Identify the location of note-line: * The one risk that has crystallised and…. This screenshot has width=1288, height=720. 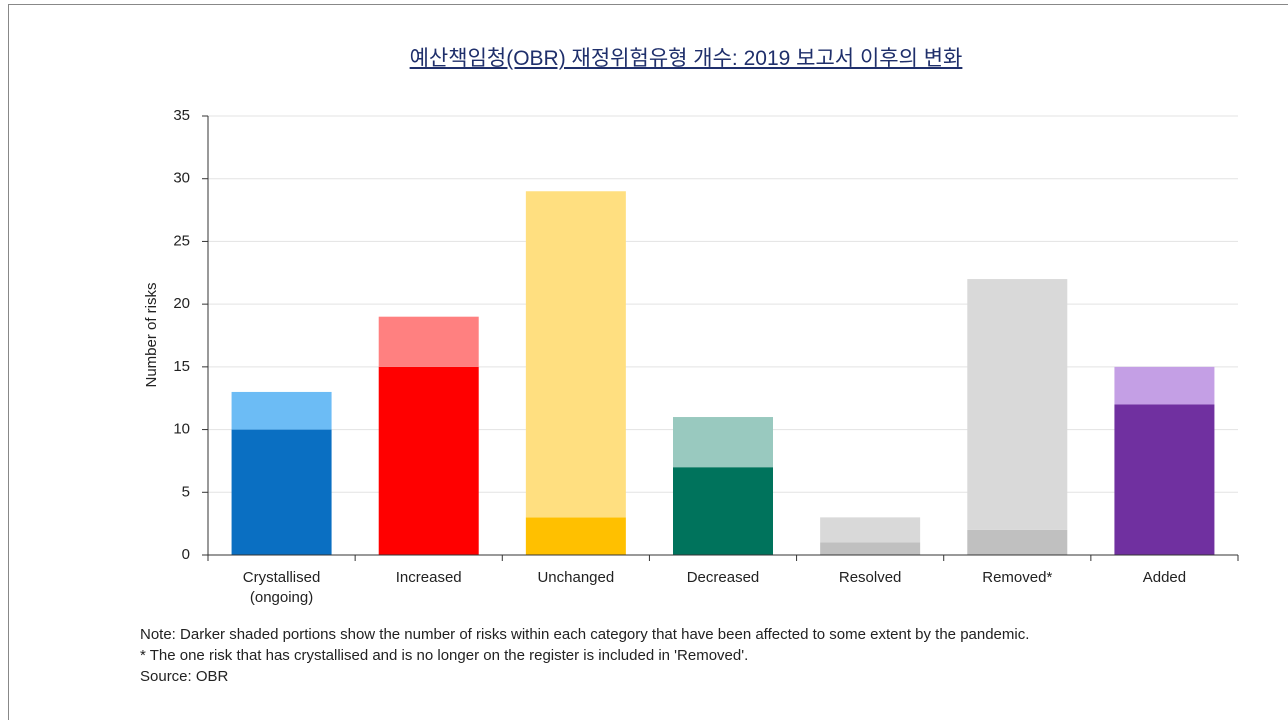
(444, 655).